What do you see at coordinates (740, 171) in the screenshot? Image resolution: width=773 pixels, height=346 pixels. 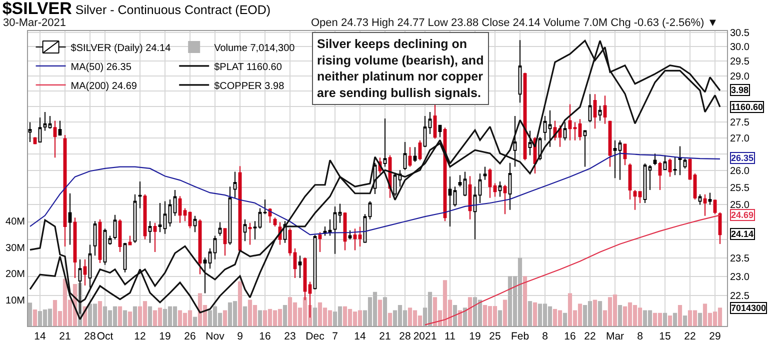 I see `y-tick-label: 26.0` at bounding box center [740, 171].